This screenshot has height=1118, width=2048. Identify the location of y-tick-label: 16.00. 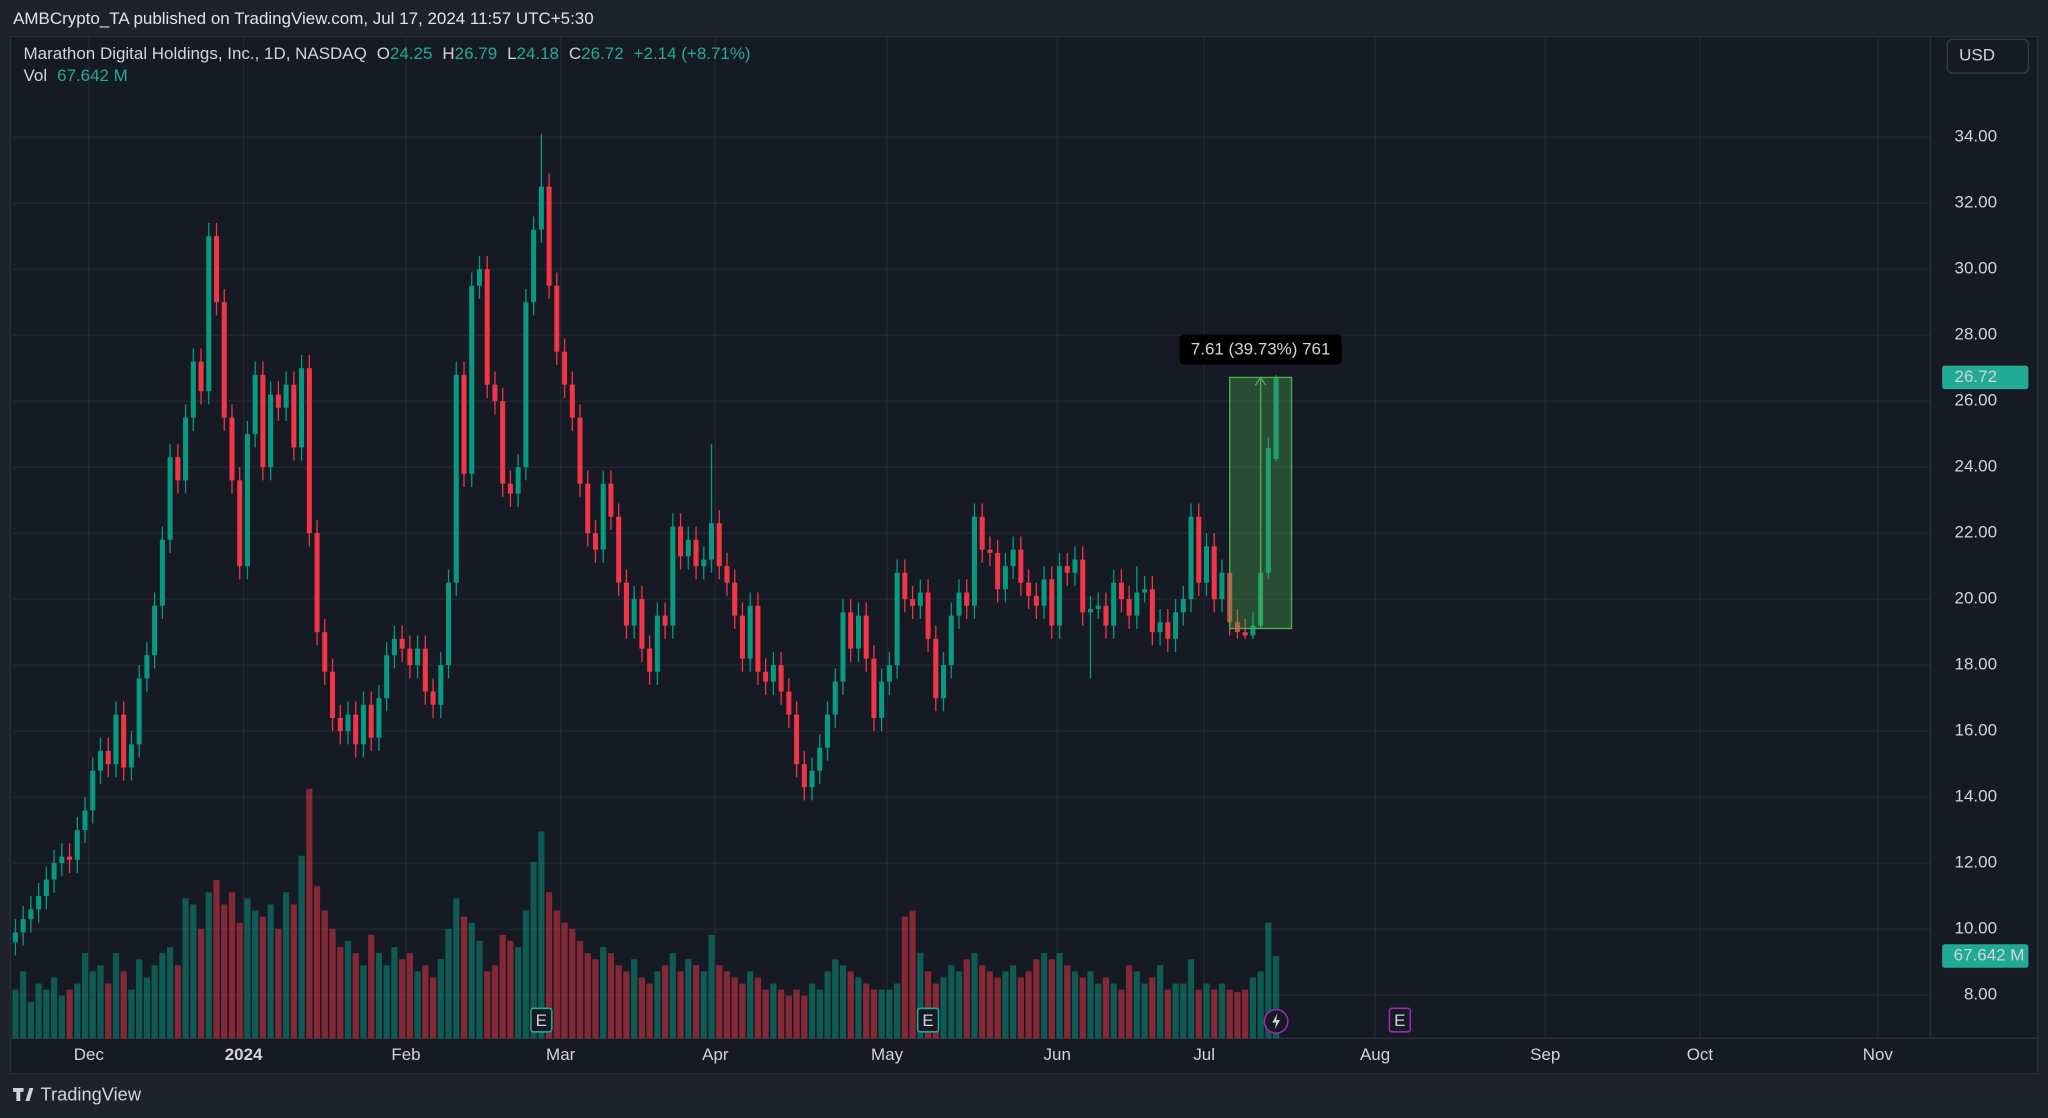
(1976, 730).